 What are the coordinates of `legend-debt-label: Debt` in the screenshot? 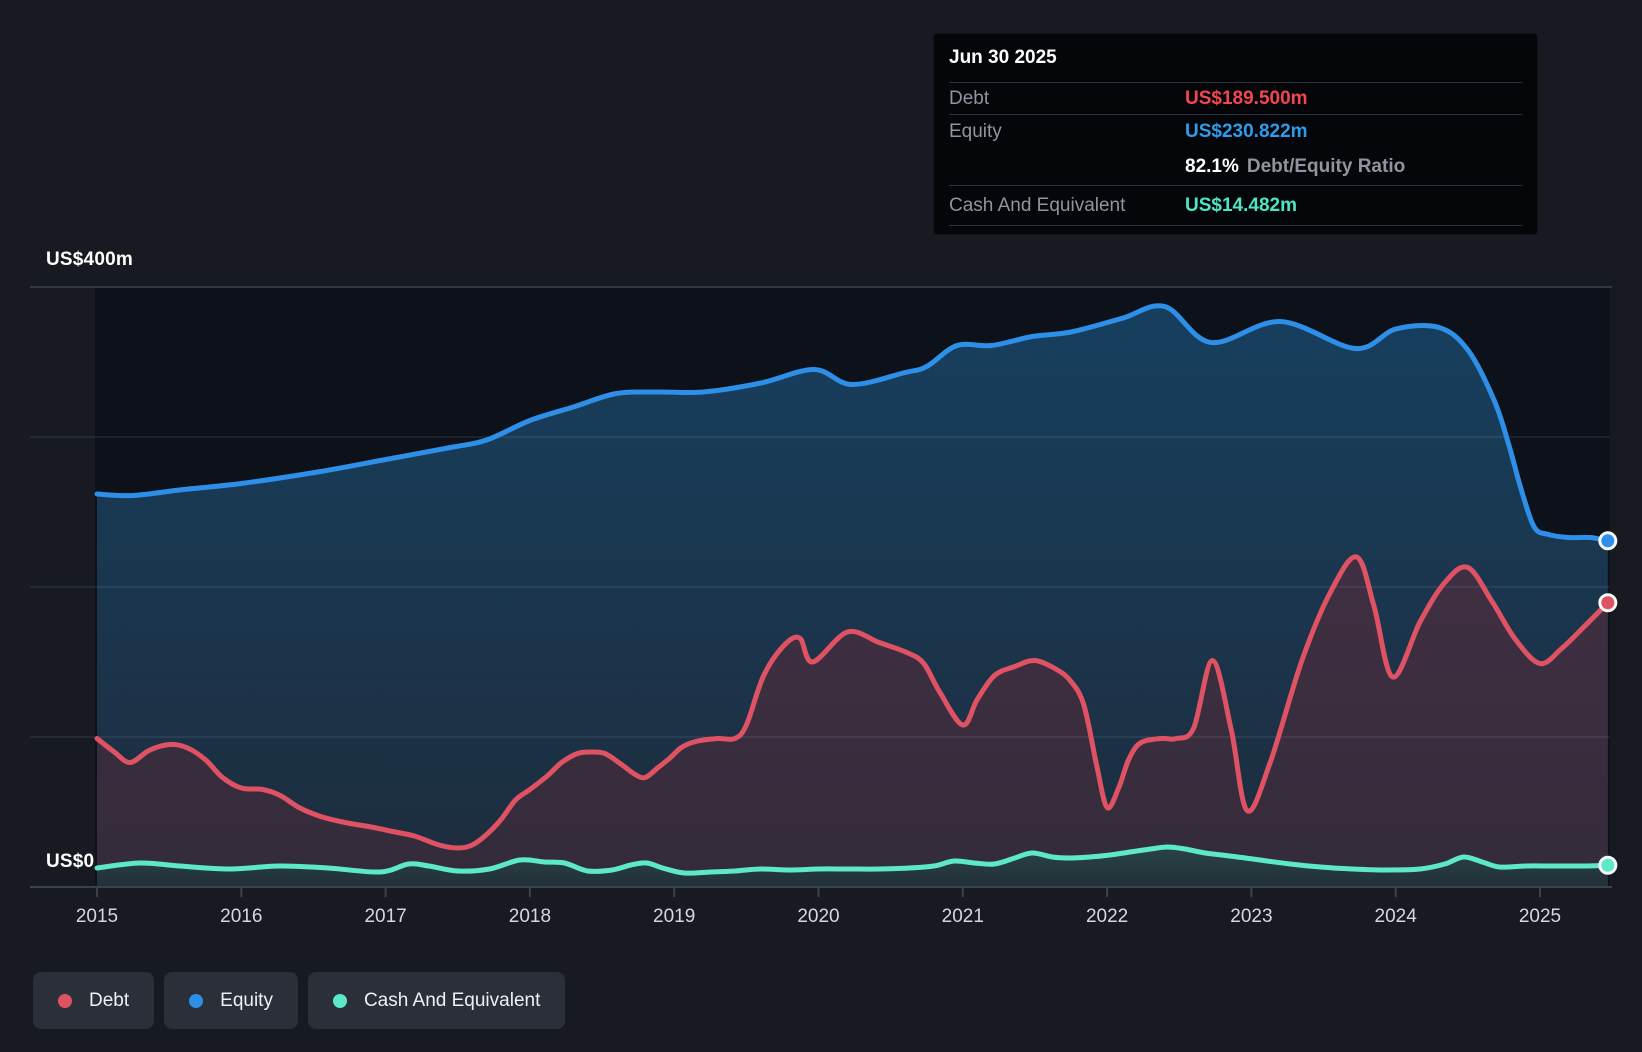 It's located at (109, 1000).